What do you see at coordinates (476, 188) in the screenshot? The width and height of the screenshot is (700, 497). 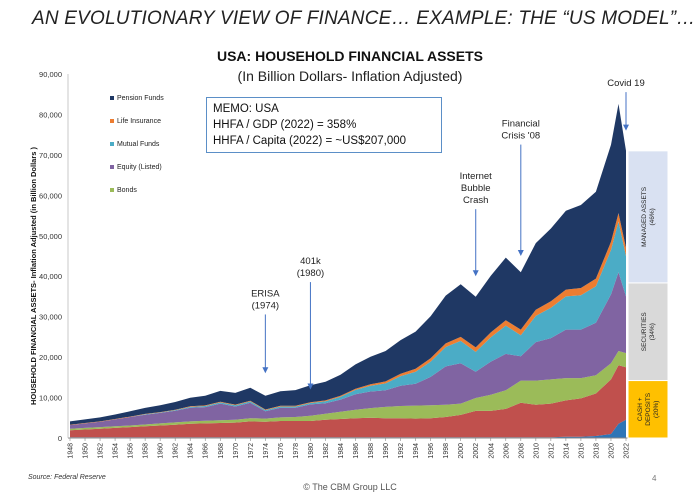 I see `annotation-label: Bubble` at bounding box center [476, 188].